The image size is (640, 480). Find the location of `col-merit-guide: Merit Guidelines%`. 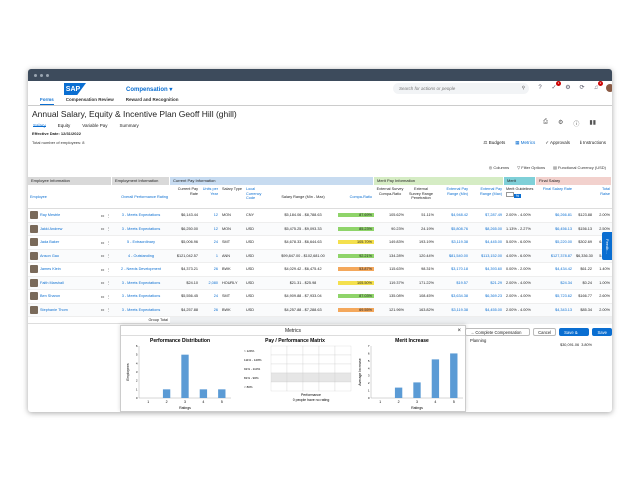

col-merit-guide: Merit Guidelines% is located at coordinates (520, 192).